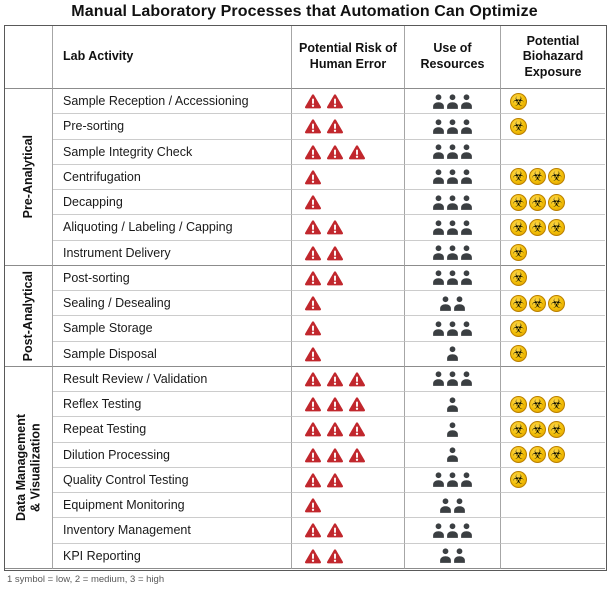 Image resolution: width=609 pixels, height=590 pixels. Describe the element at coordinates (28, 177) in the screenshot. I see `group-label-text: Pre-Analytical` at that location.